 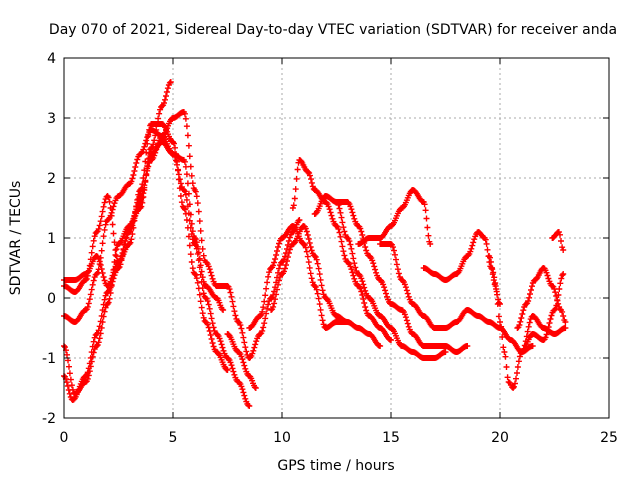 I want to click on x-tick-label: 20, so click(x=500, y=438).